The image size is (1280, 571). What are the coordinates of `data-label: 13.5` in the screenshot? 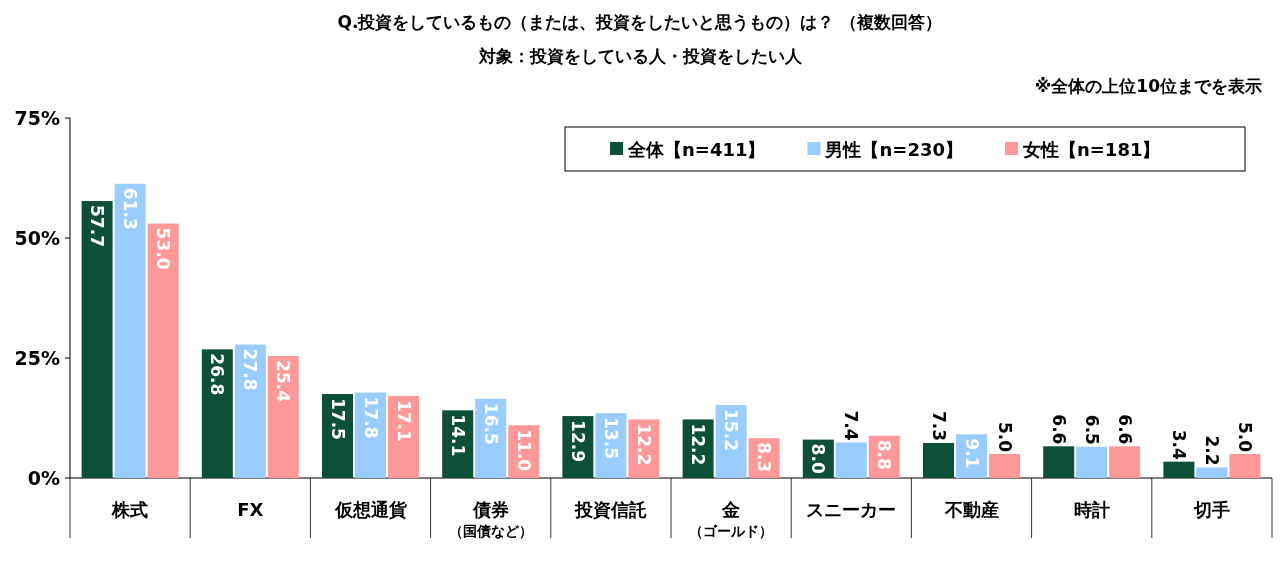 It's located at (610, 438).